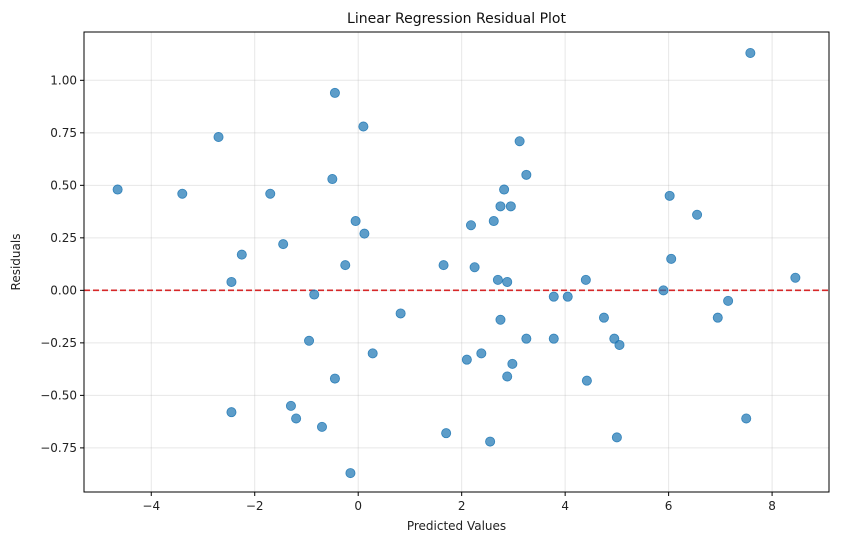 Image resolution: width=866 pixels, height=547 pixels. I want to click on y-tick-label: −0.75, so click(58, 448).